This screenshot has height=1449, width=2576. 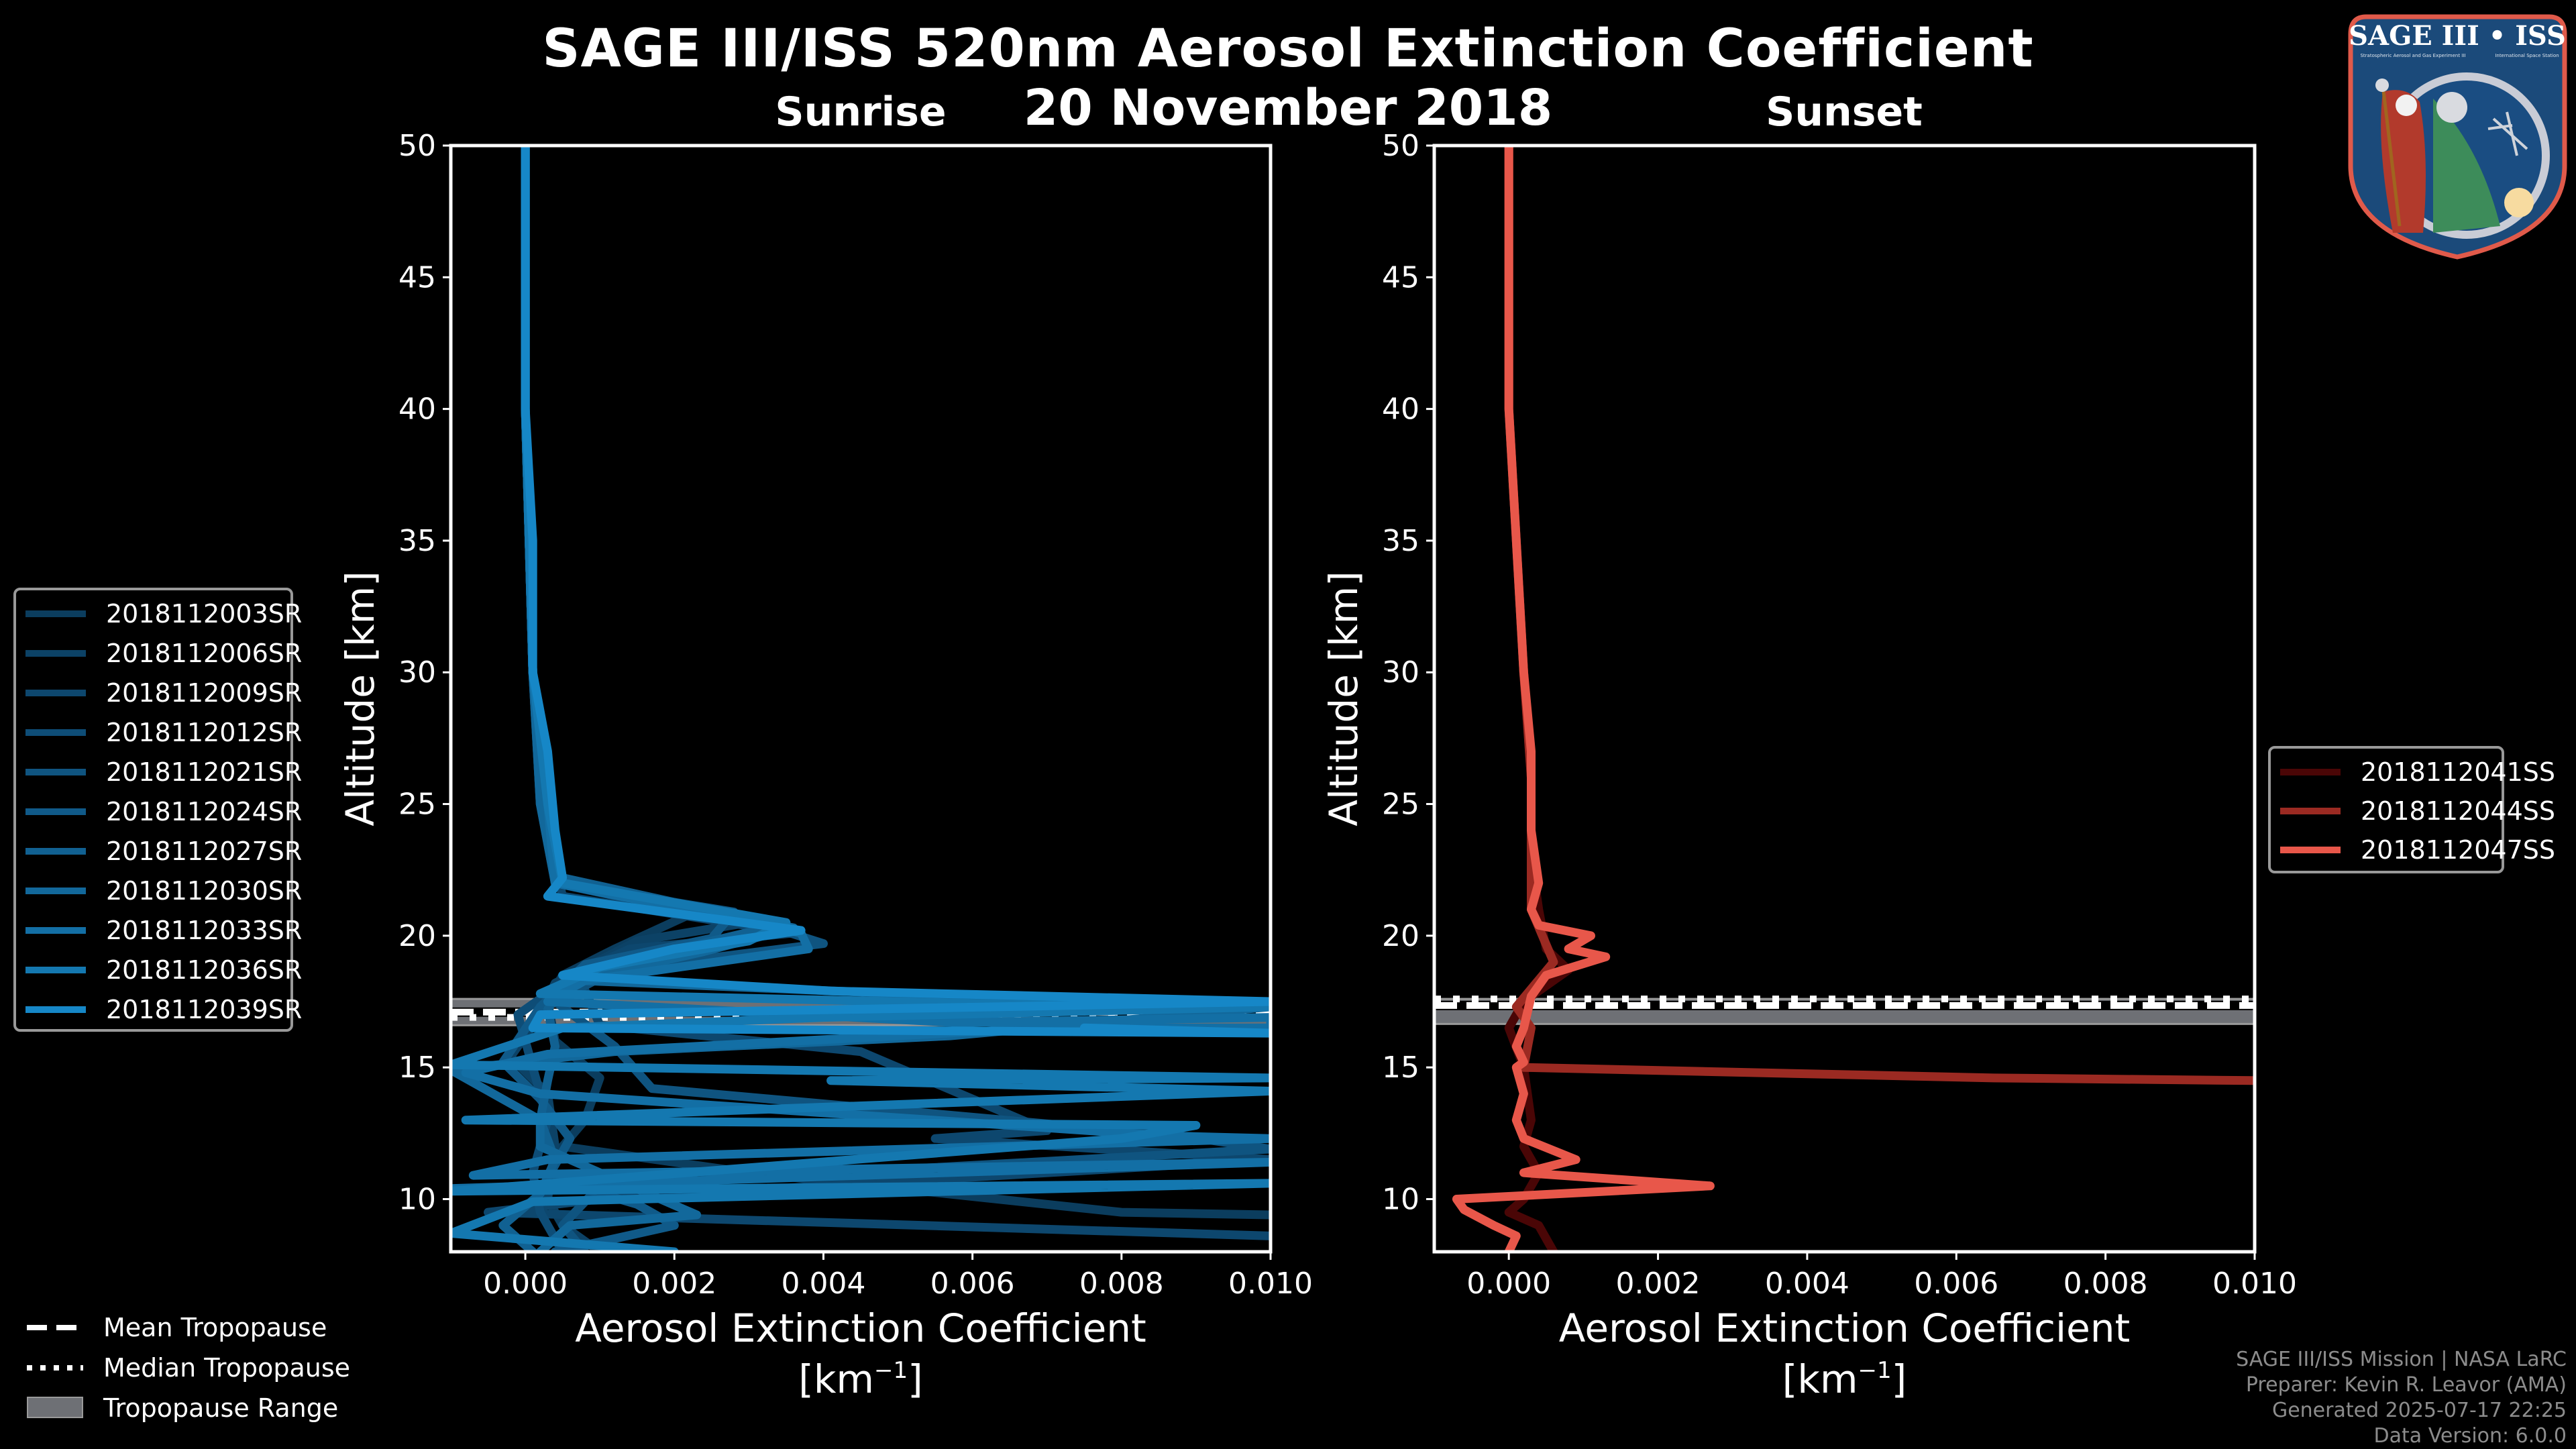 I want to click on x-tick-label: 0.004, so click(x=1807, y=1284).